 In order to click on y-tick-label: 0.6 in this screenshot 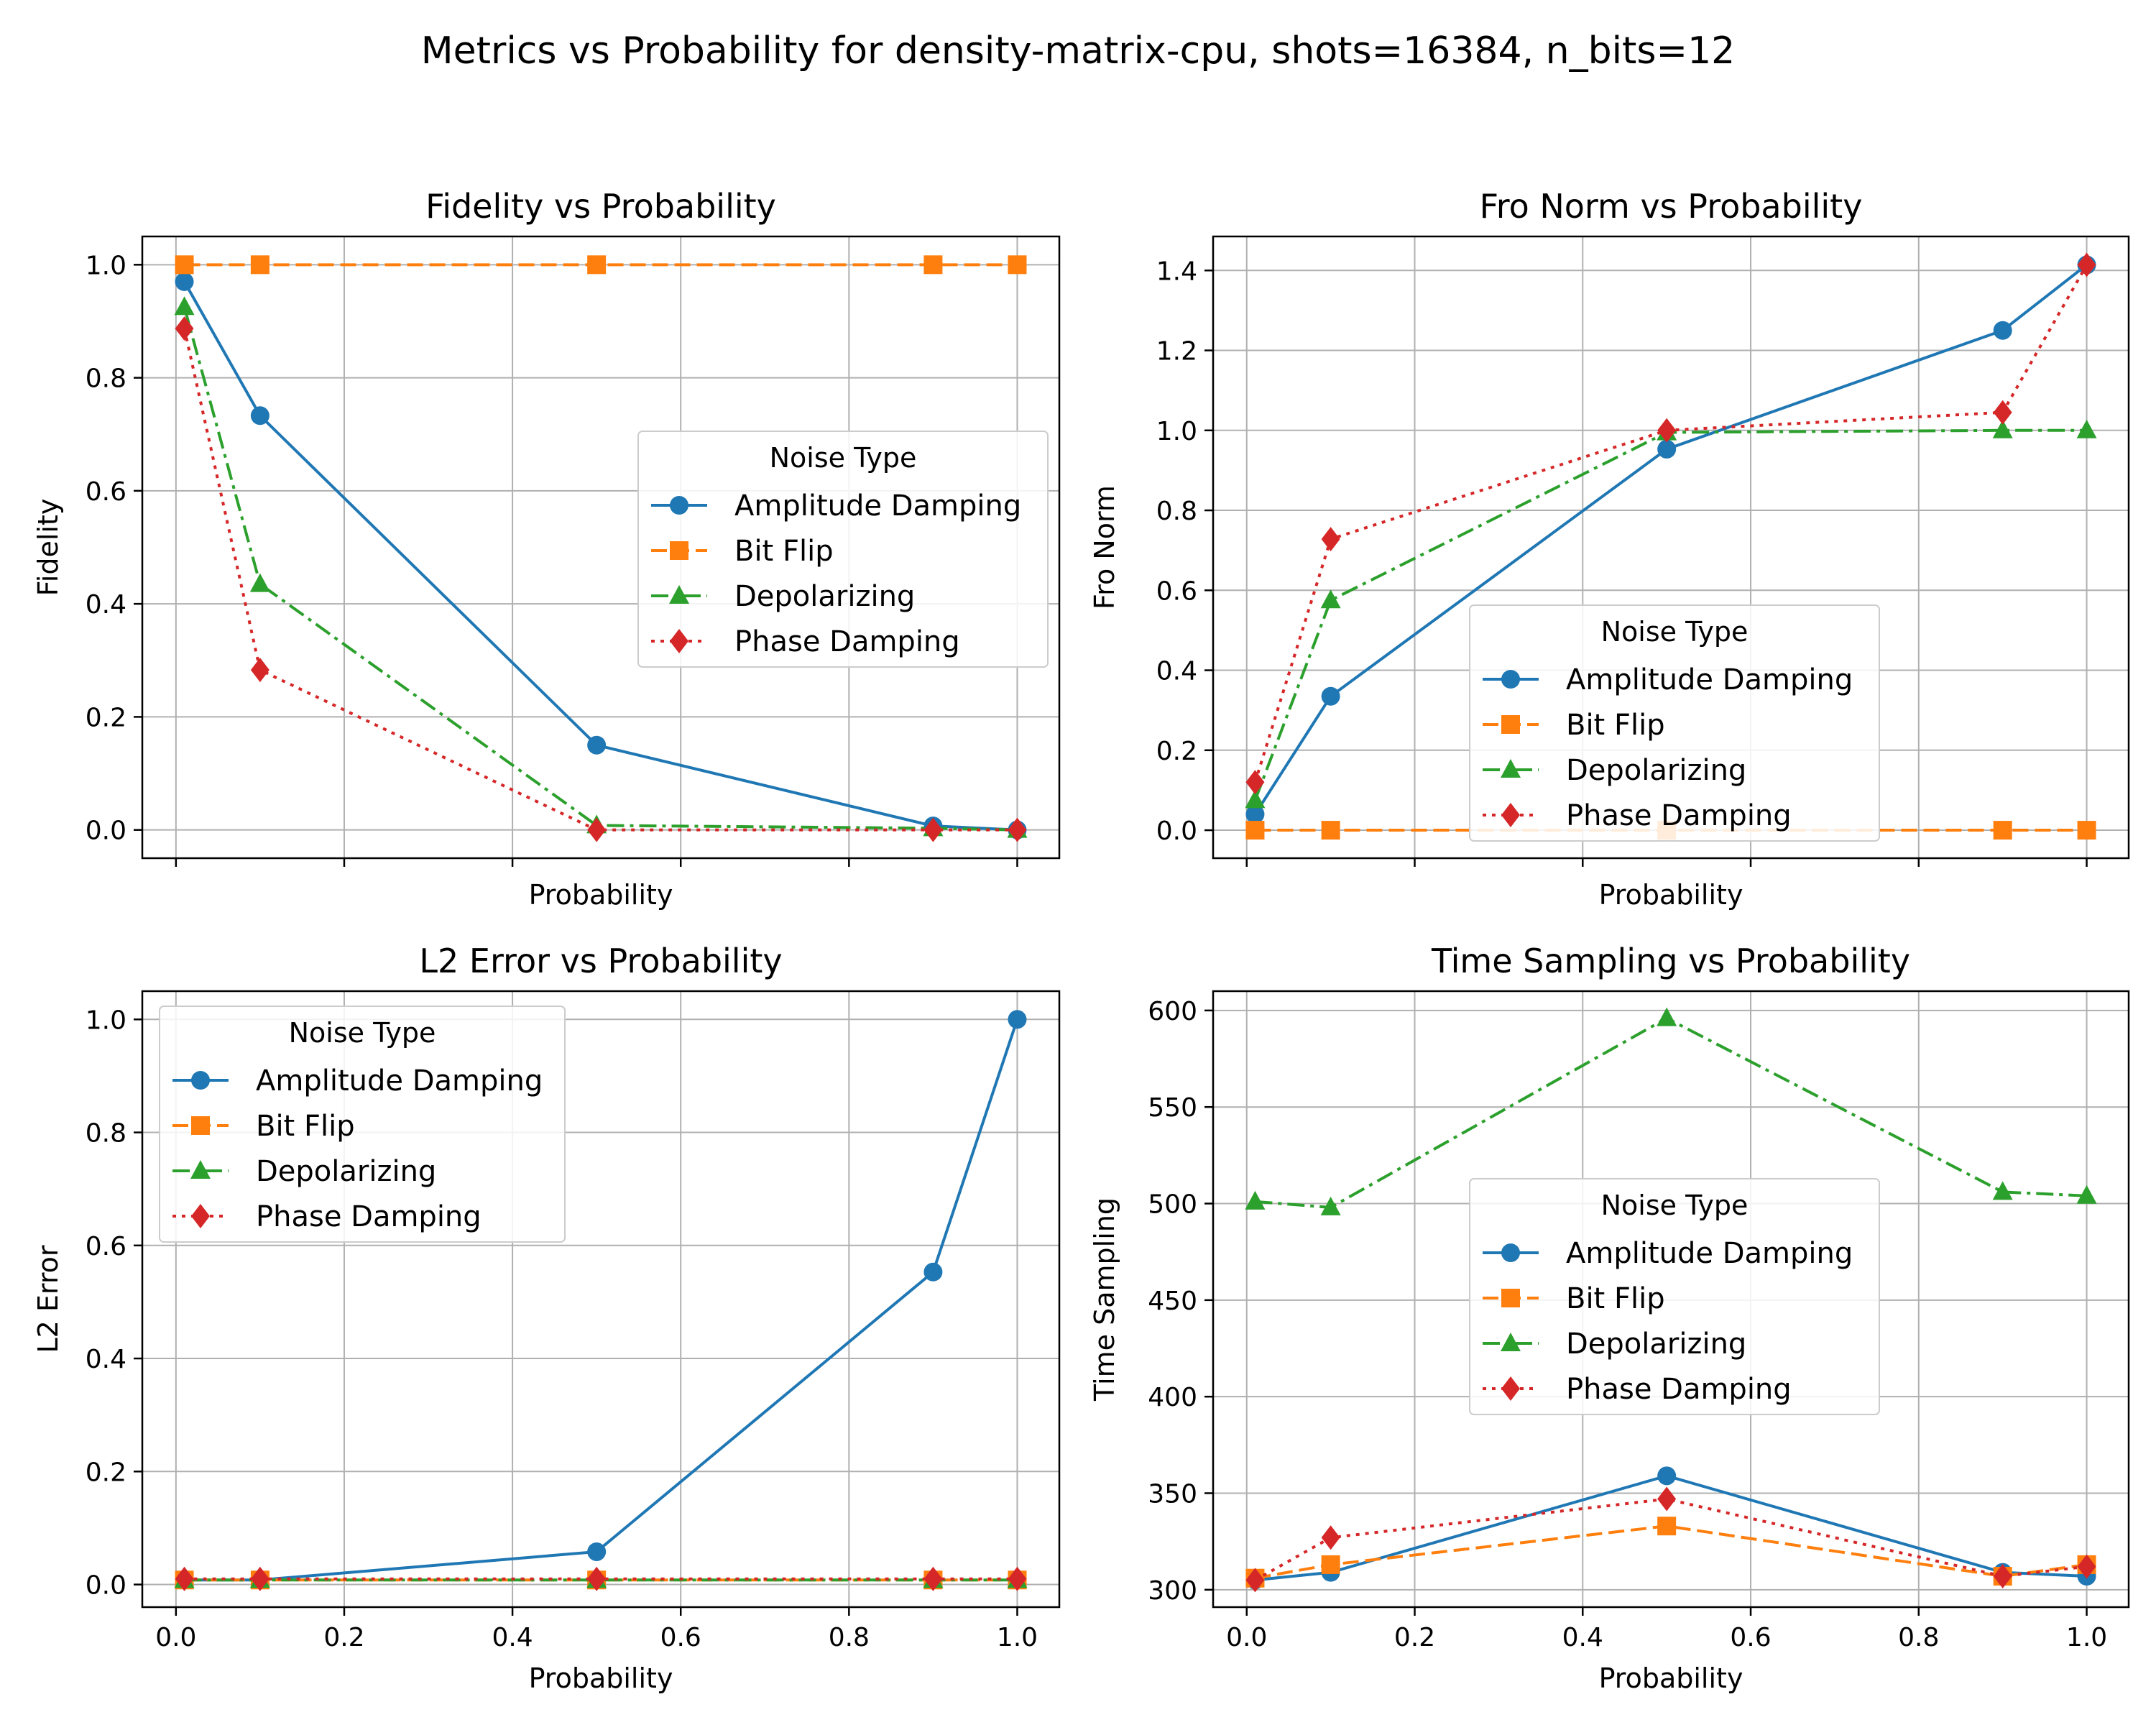, I will do `click(106, 492)`.